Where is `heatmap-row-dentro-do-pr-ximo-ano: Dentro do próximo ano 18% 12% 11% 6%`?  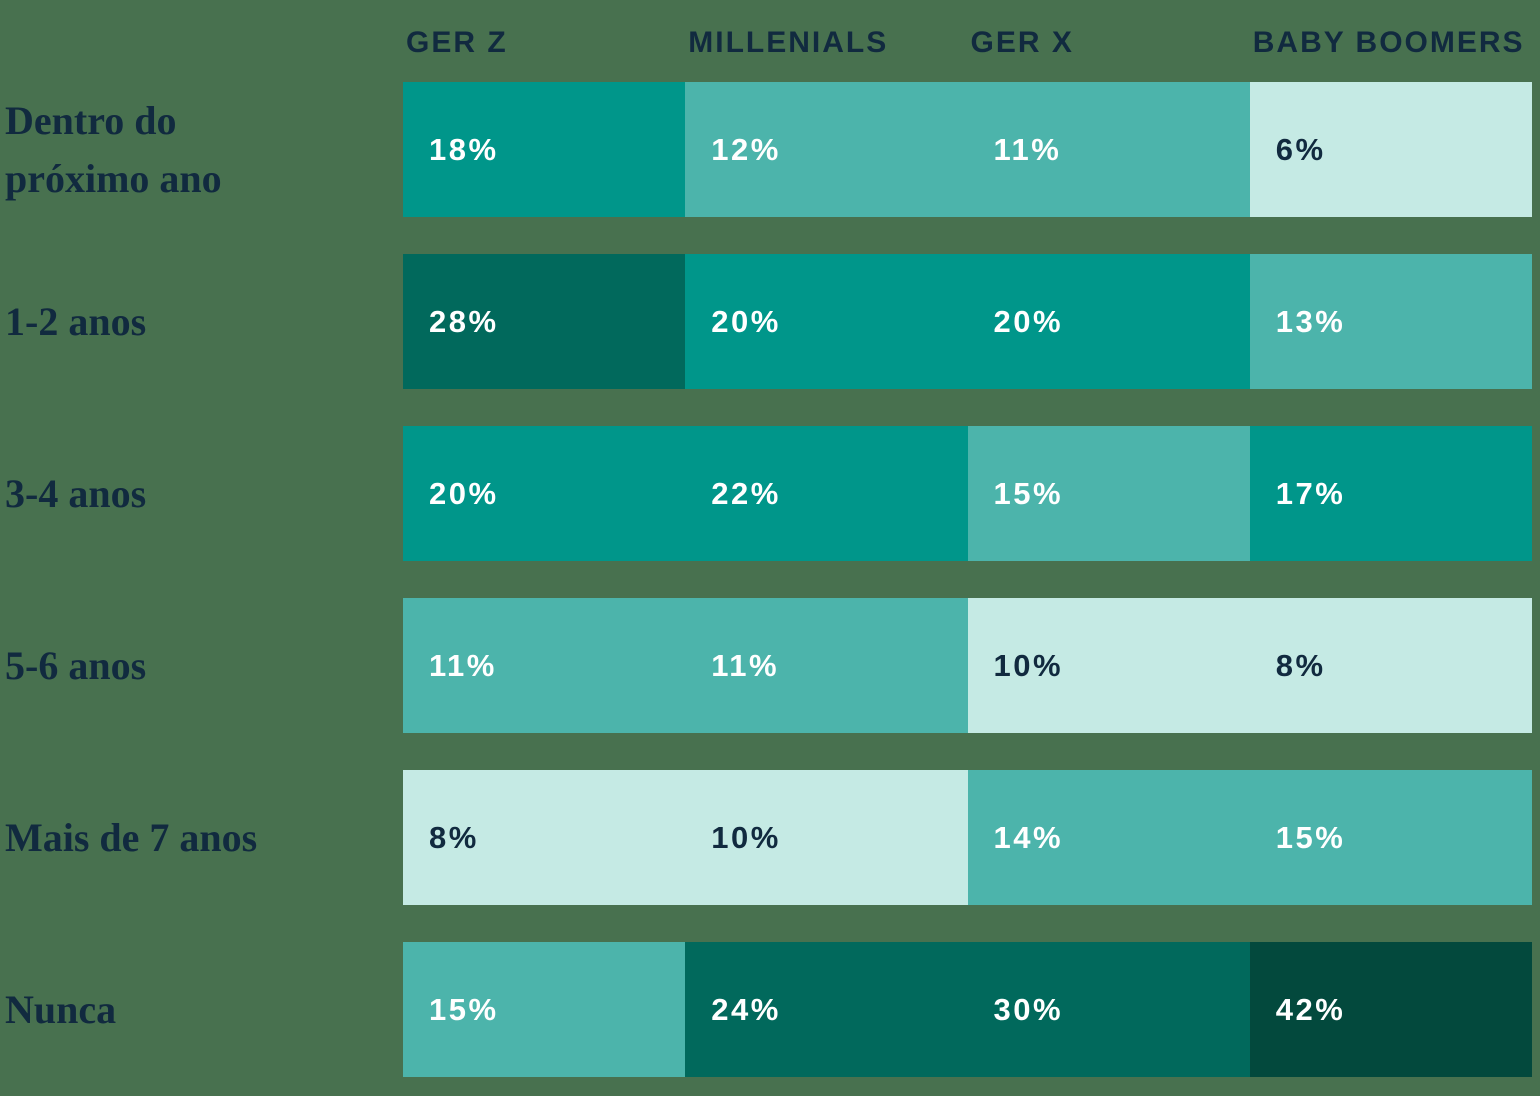
heatmap-row-dentro-do-pr-ximo-ano: Dentro do próximo ano 18% 12% 11% 6% is located at coordinates (766, 149).